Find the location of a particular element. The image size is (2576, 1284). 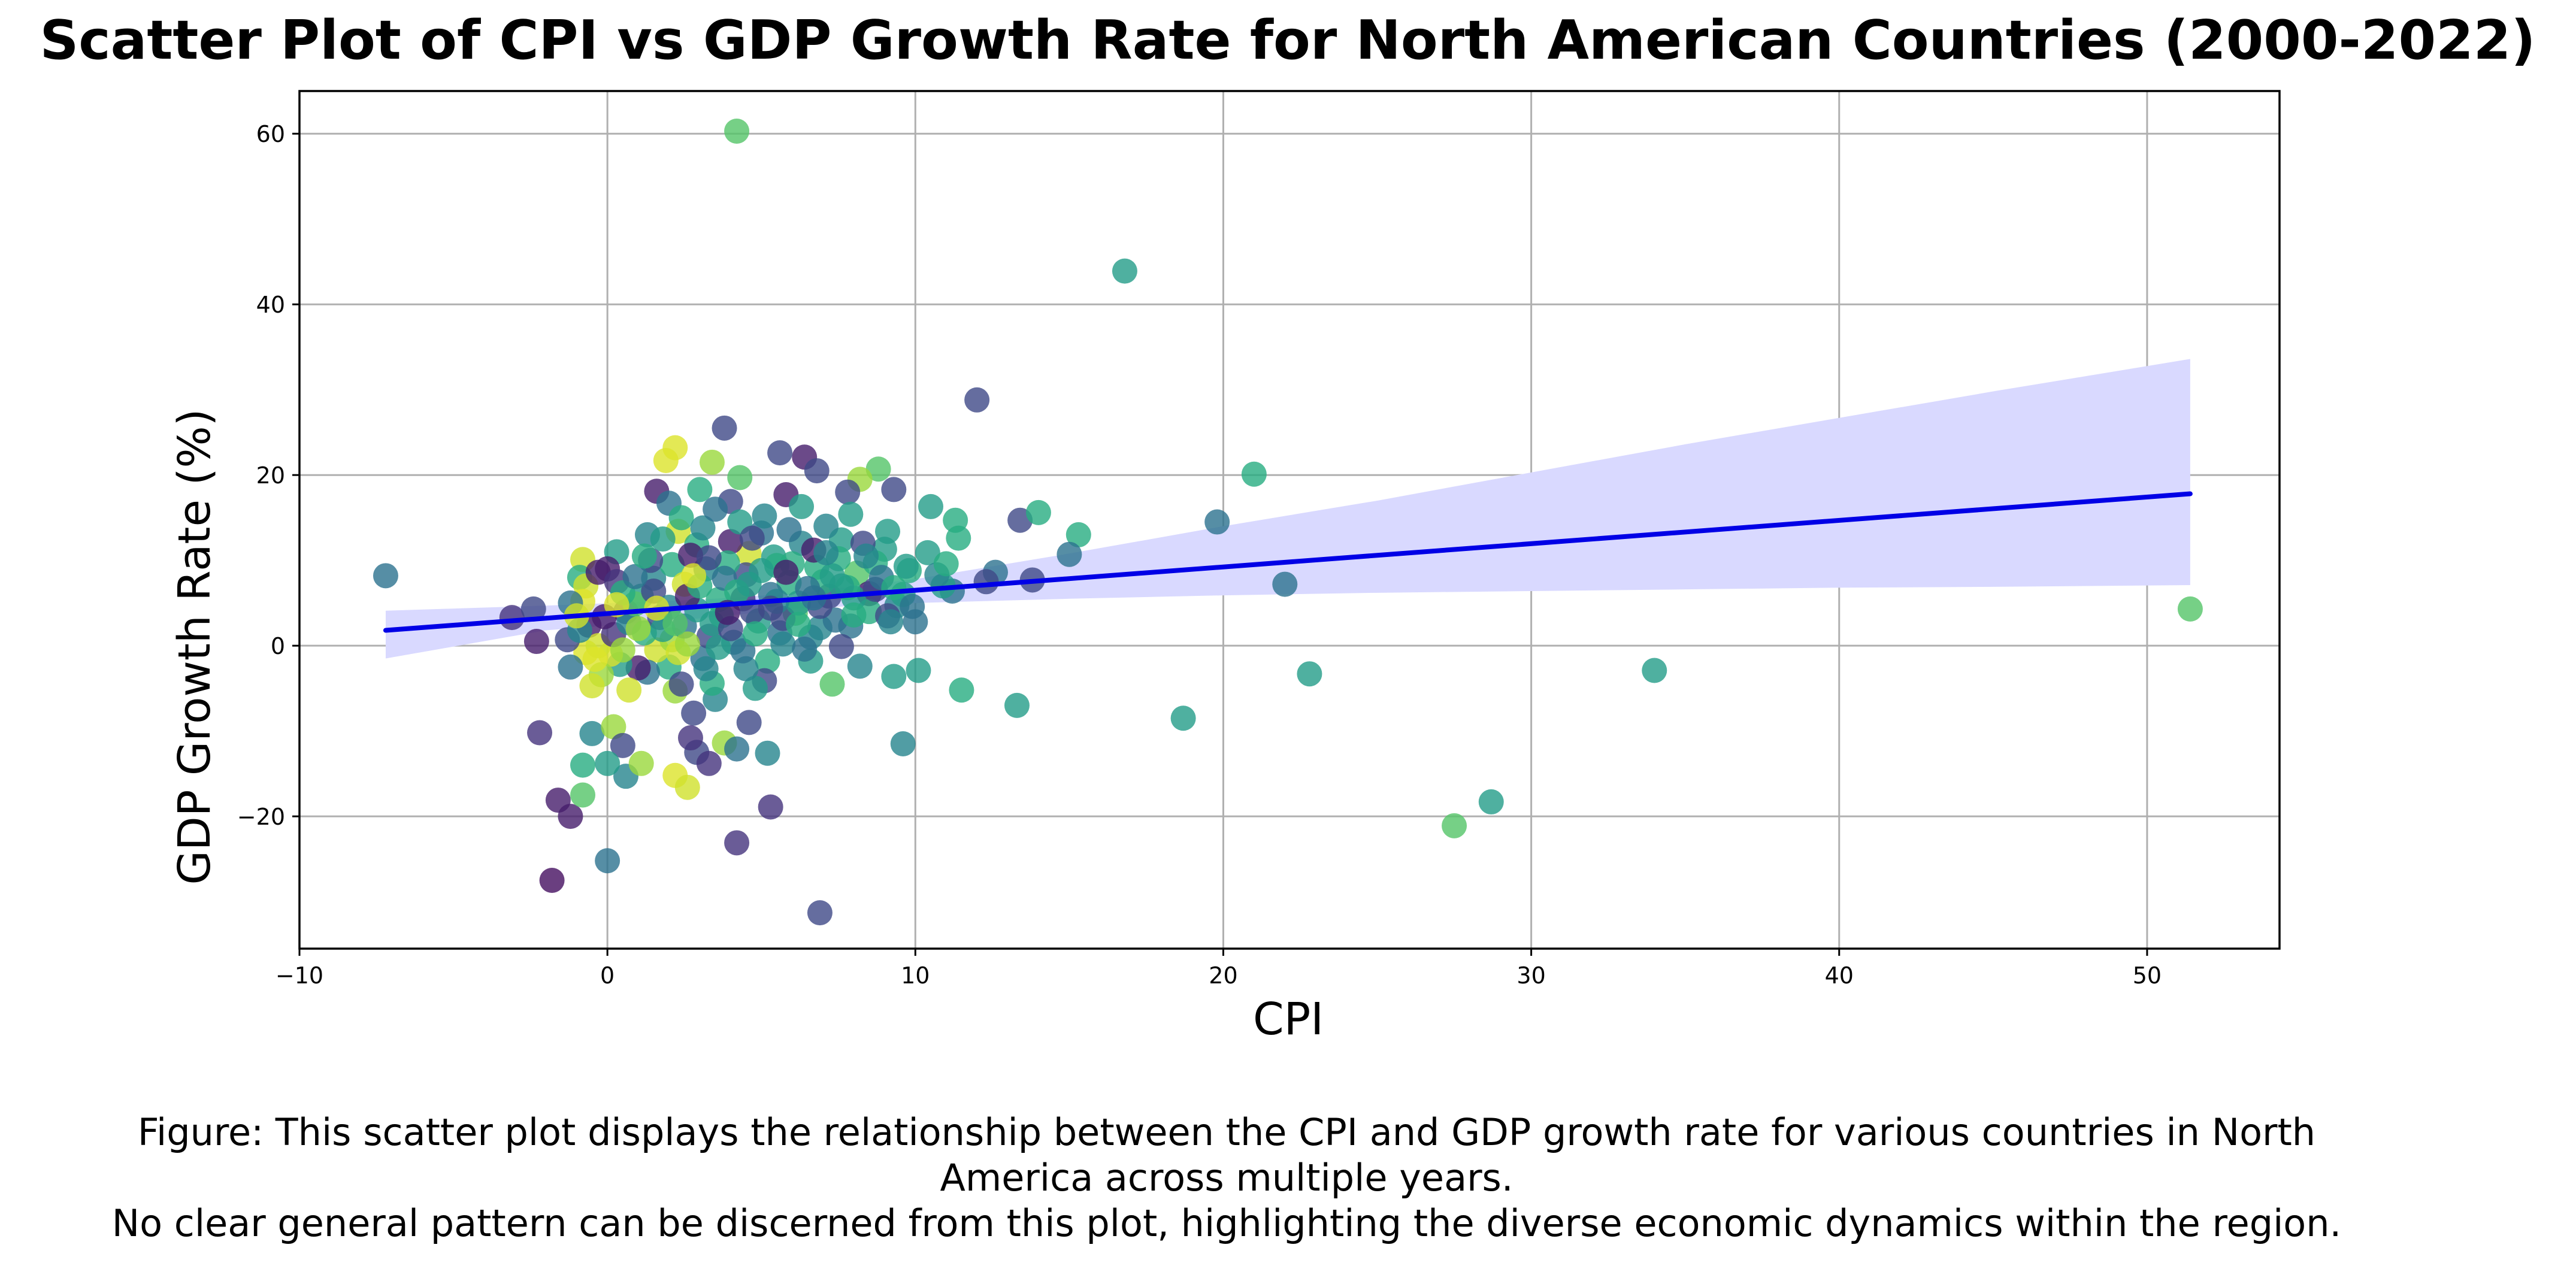

x-tick-label: 50 is located at coordinates (2147, 975).